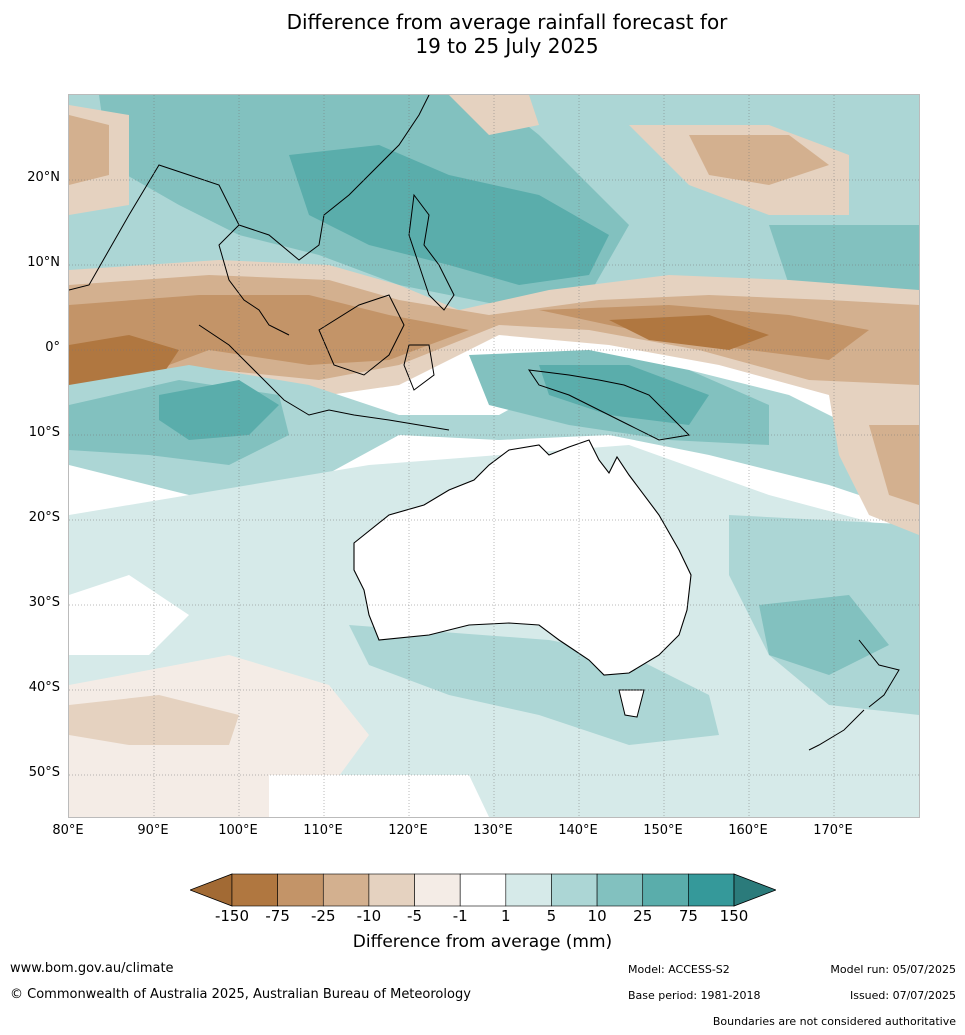 The height and width of the screenshot is (1035, 965). Describe the element at coordinates (460, 916) in the screenshot. I see `colorbar-tick-label: -1` at that location.